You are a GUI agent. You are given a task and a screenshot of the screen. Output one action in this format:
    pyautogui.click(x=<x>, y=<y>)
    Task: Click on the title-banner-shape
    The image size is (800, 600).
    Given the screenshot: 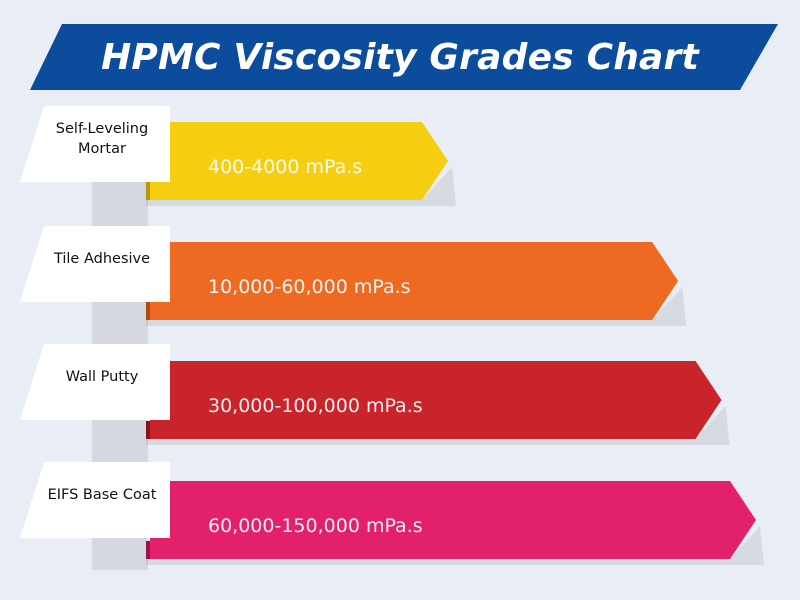 What is the action you would take?
    pyautogui.click(x=404, y=57)
    